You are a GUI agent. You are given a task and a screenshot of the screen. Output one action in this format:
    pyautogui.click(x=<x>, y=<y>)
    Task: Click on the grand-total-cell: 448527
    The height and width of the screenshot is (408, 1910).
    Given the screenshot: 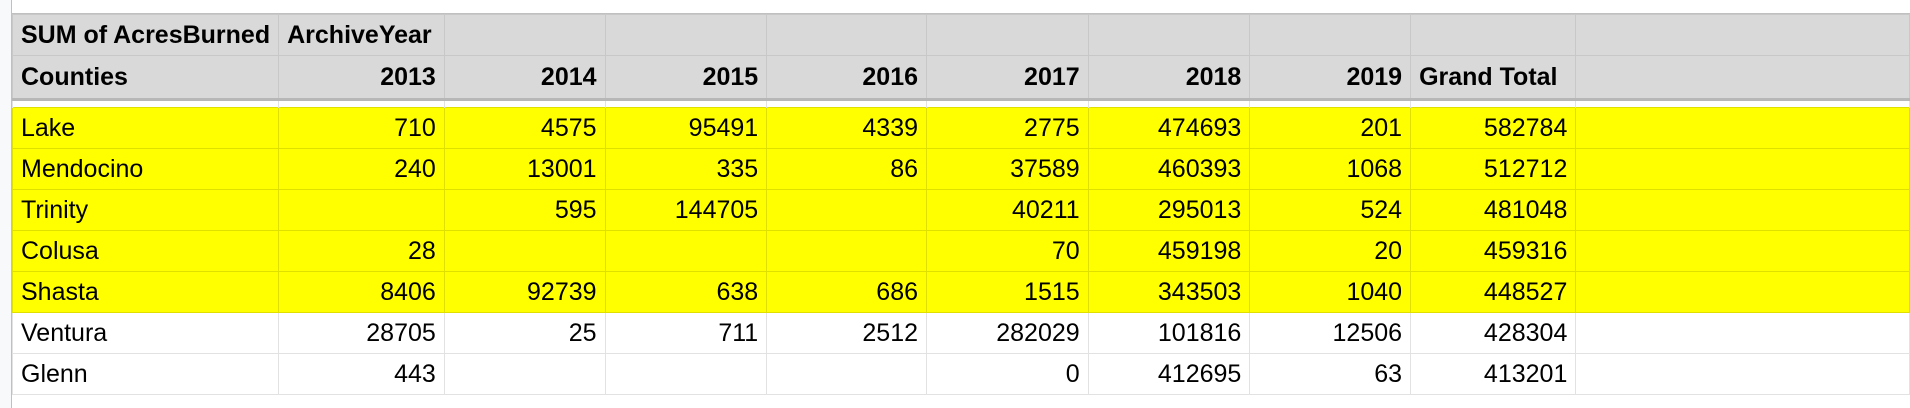 What is the action you would take?
    pyautogui.click(x=1493, y=292)
    